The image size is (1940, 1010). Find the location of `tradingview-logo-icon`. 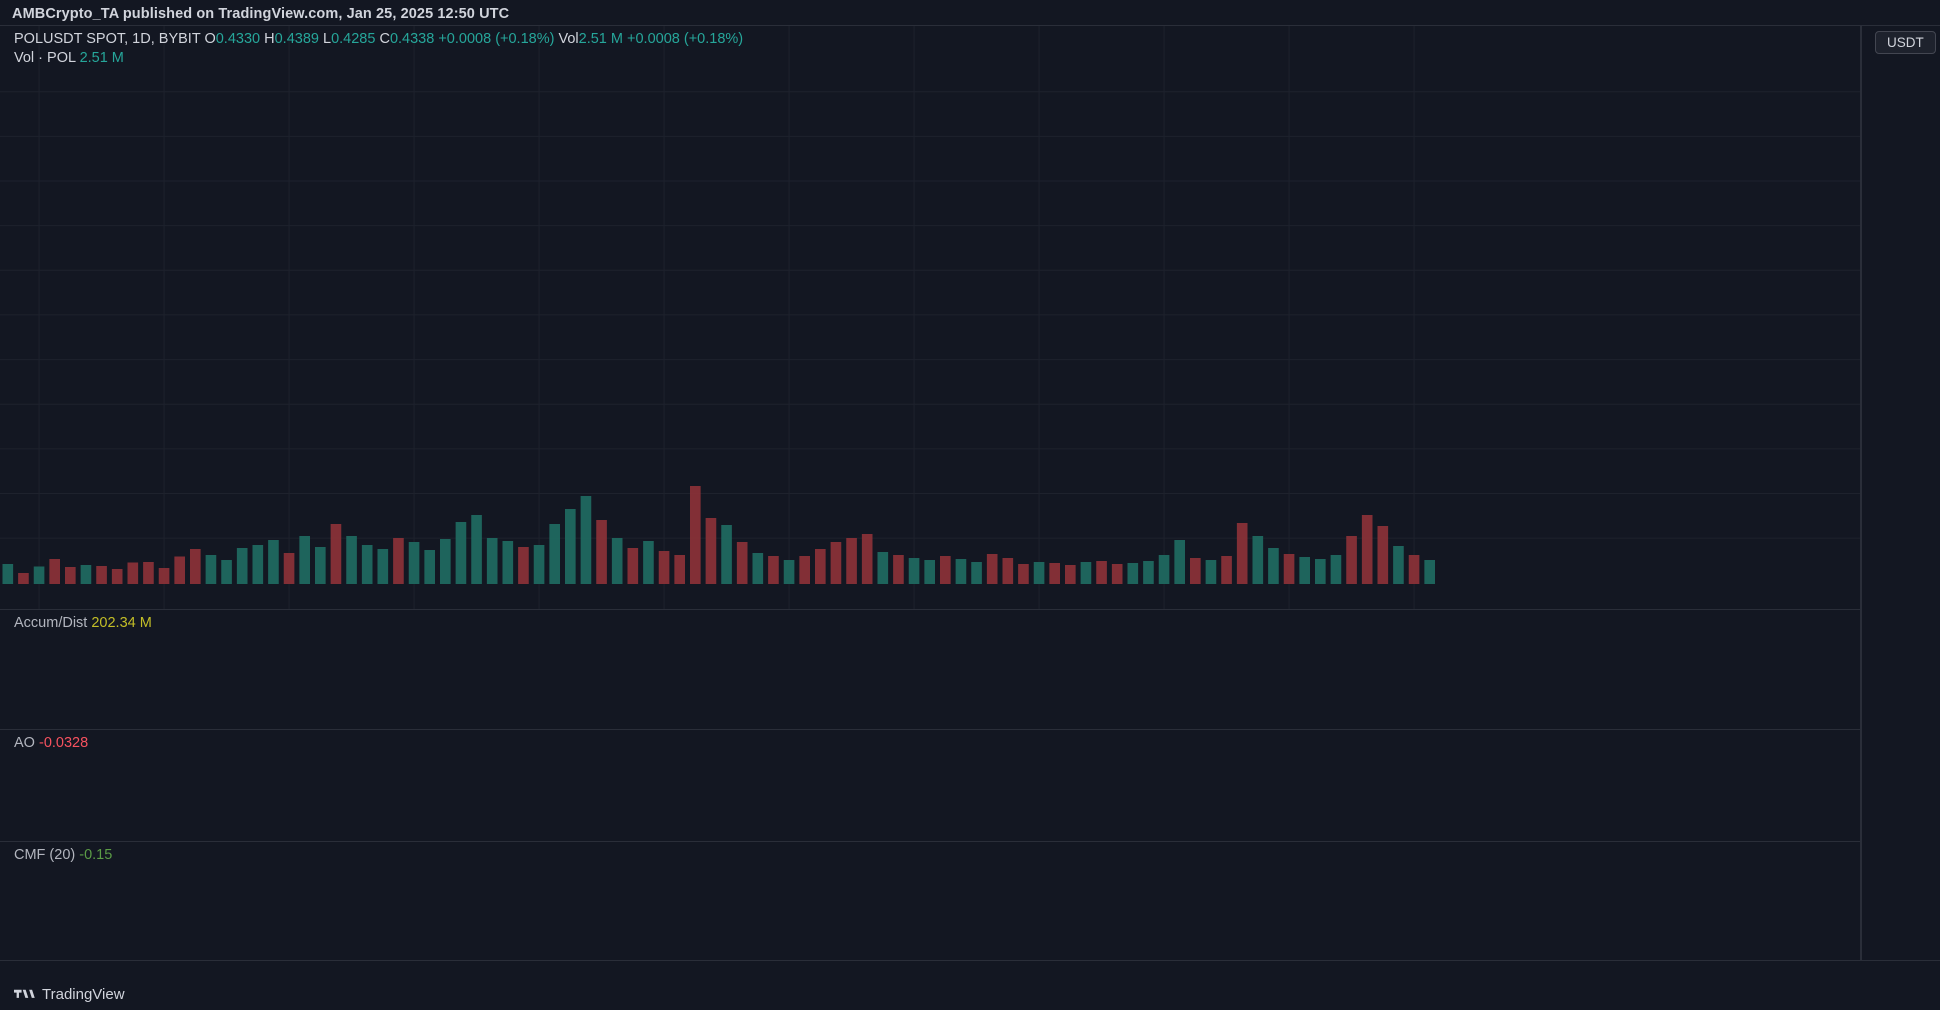

tradingview-logo-icon is located at coordinates (24, 993).